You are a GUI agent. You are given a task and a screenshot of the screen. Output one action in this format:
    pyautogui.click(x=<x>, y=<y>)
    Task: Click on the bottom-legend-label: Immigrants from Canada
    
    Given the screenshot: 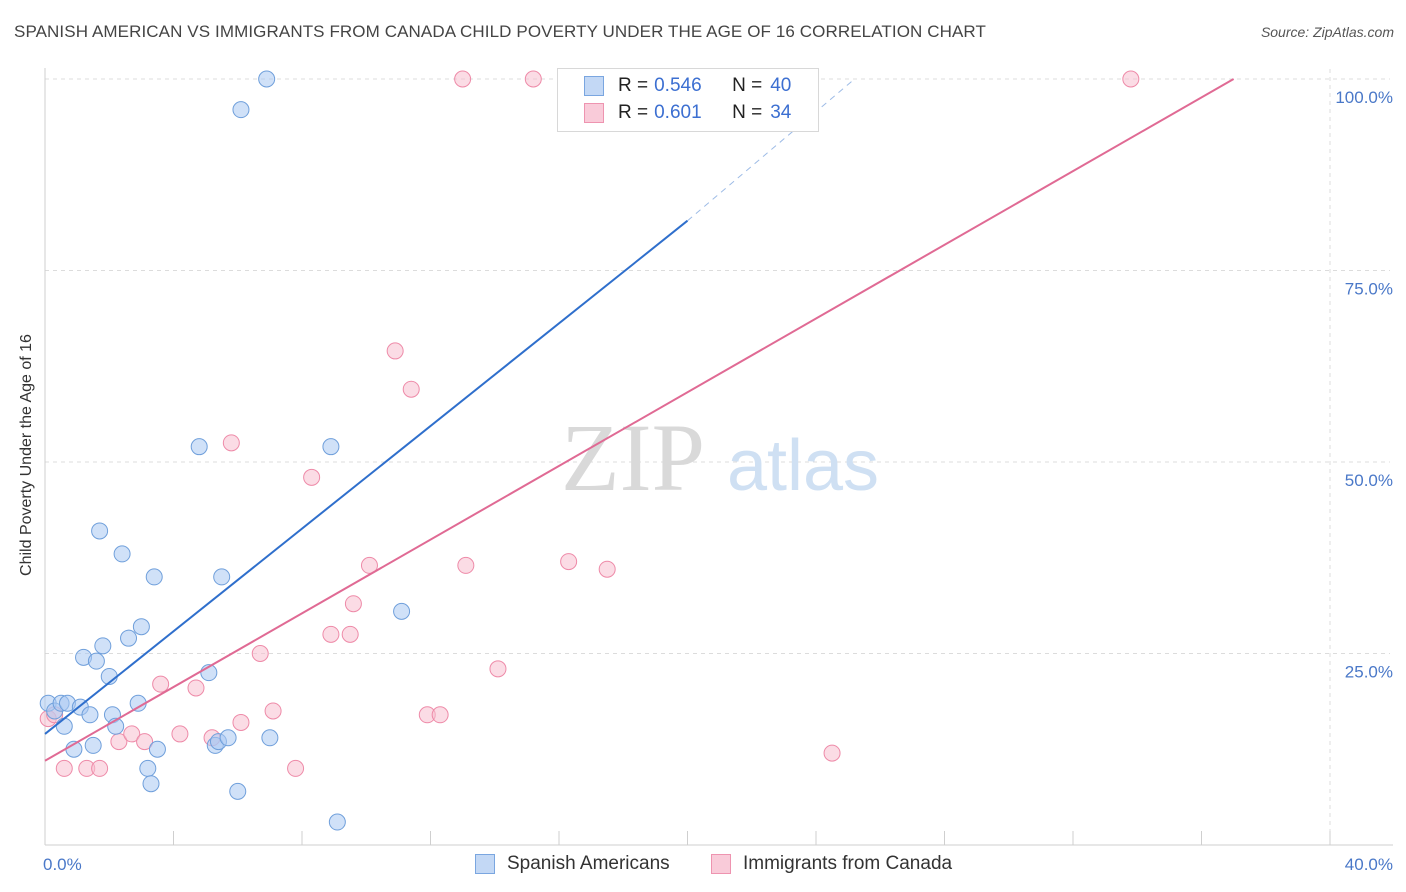 What is the action you would take?
    pyautogui.click(x=848, y=863)
    